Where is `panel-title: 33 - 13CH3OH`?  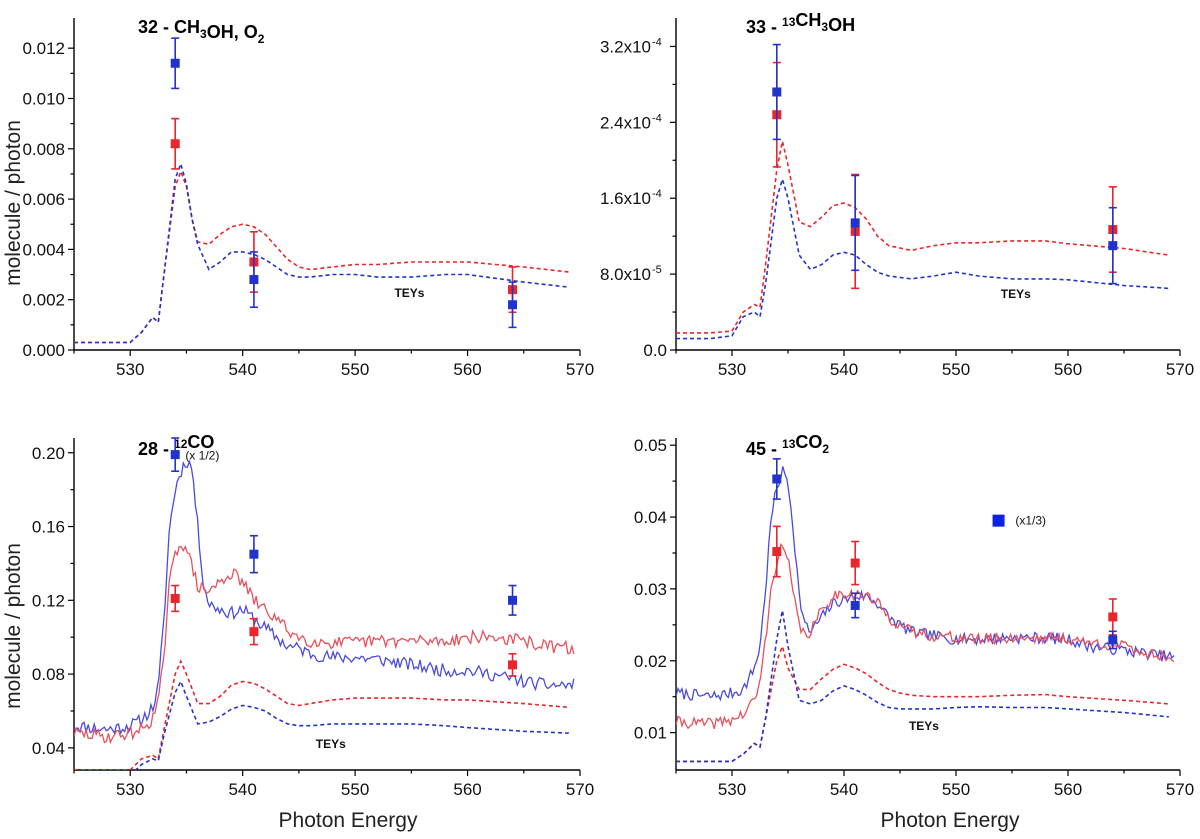
panel-title: 33 - 13CH3OH is located at coordinates (800, 23).